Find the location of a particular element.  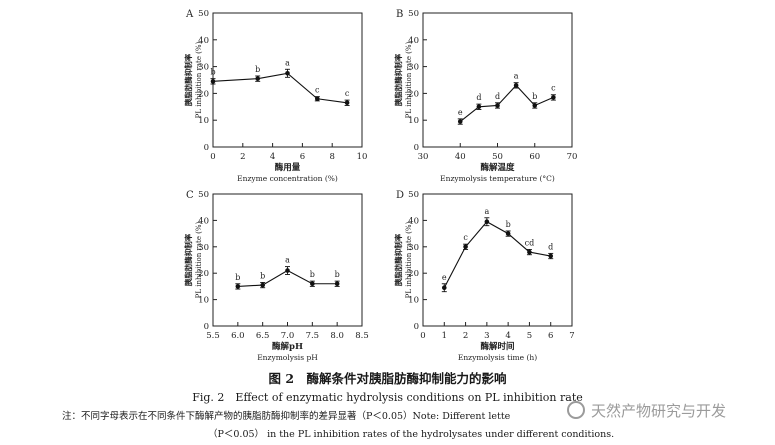

x-tick-label: 40 is located at coordinates (460, 157).